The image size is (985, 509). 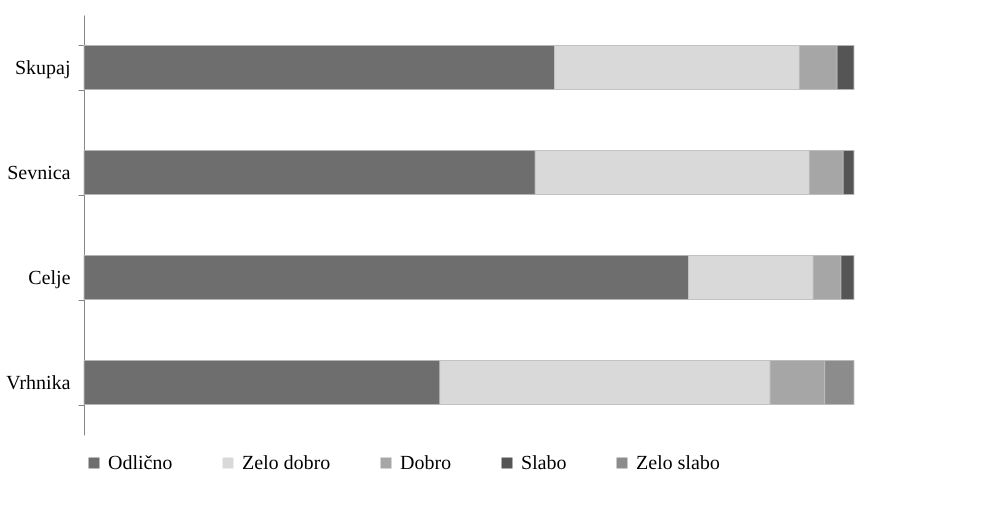 I want to click on legend-label: Dobro, so click(x=426, y=463).